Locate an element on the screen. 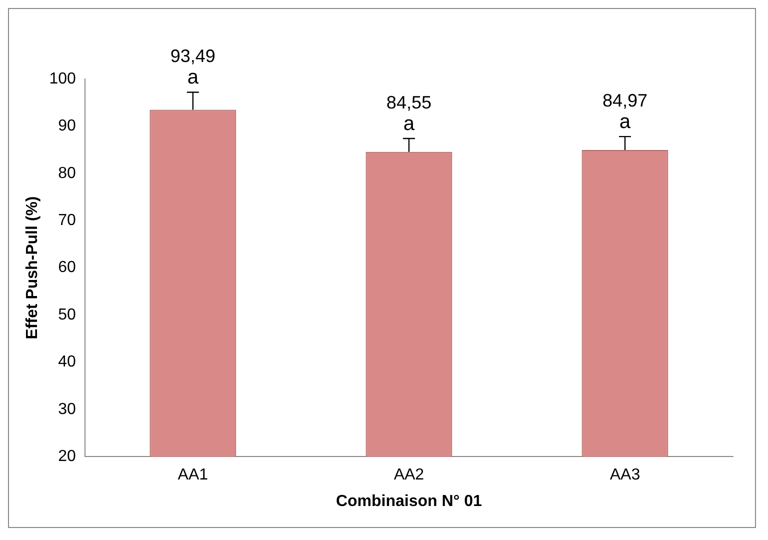 The height and width of the screenshot is (540, 768). y-tick-label: 20 is located at coordinates (67, 457).